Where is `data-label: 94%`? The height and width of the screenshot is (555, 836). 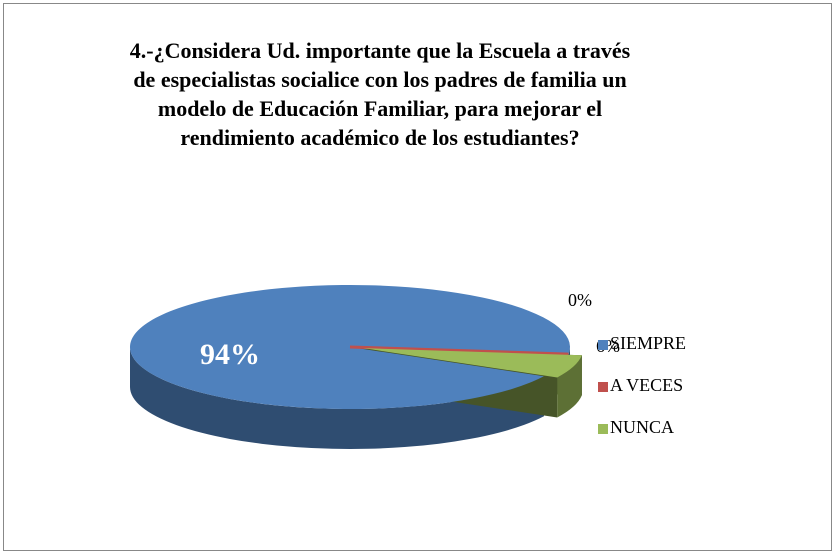 data-label: 94% is located at coordinates (230, 354).